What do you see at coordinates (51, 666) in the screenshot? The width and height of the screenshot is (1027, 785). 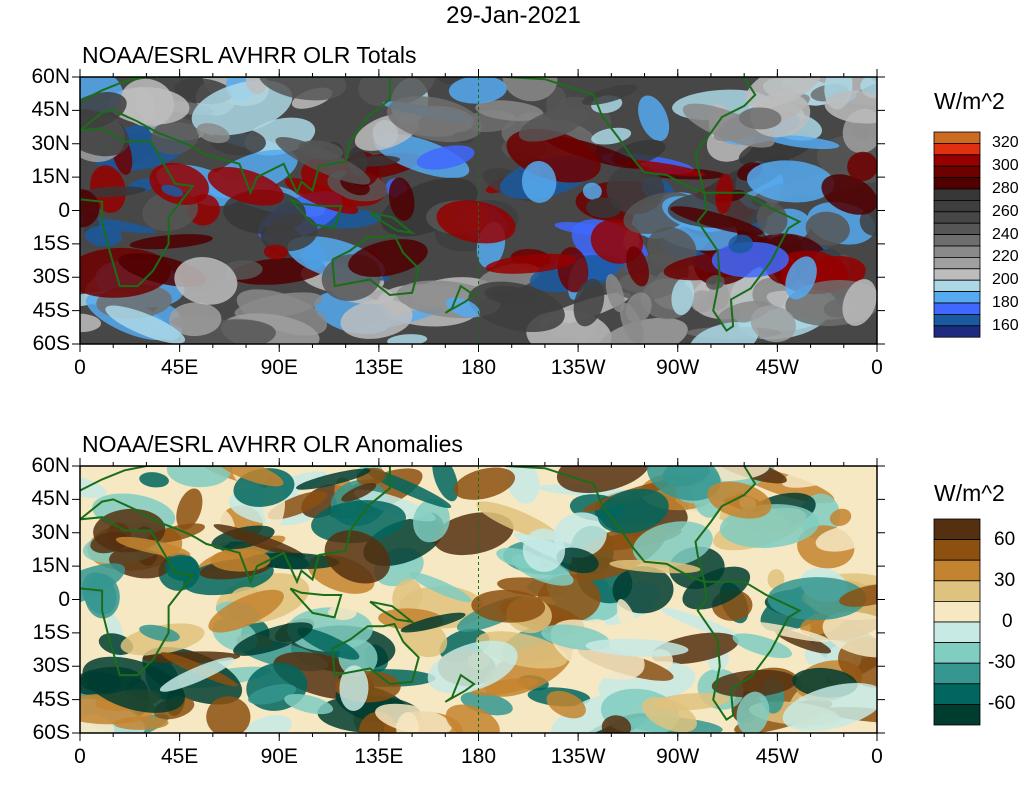 I see `lat-label: 30S` at bounding box center [51, 666].